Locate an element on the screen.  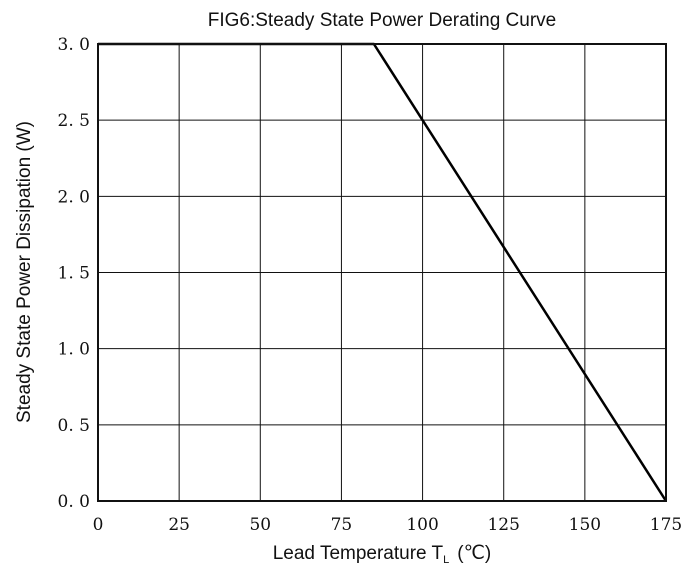
x-axis-label: Lead Temperature TL (℃) is located at coordinates (382, 554).